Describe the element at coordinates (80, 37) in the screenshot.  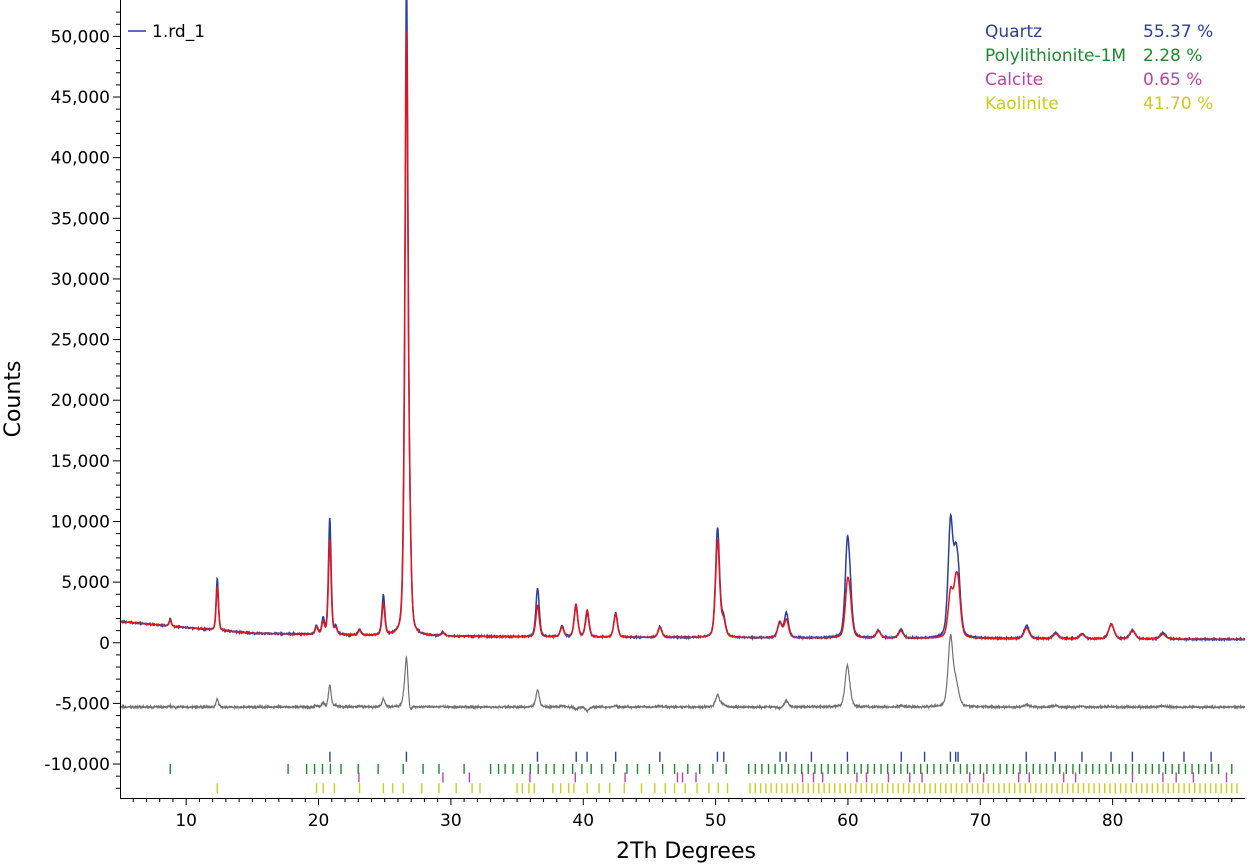
I see `y-tick-label: 50,000` at that location.